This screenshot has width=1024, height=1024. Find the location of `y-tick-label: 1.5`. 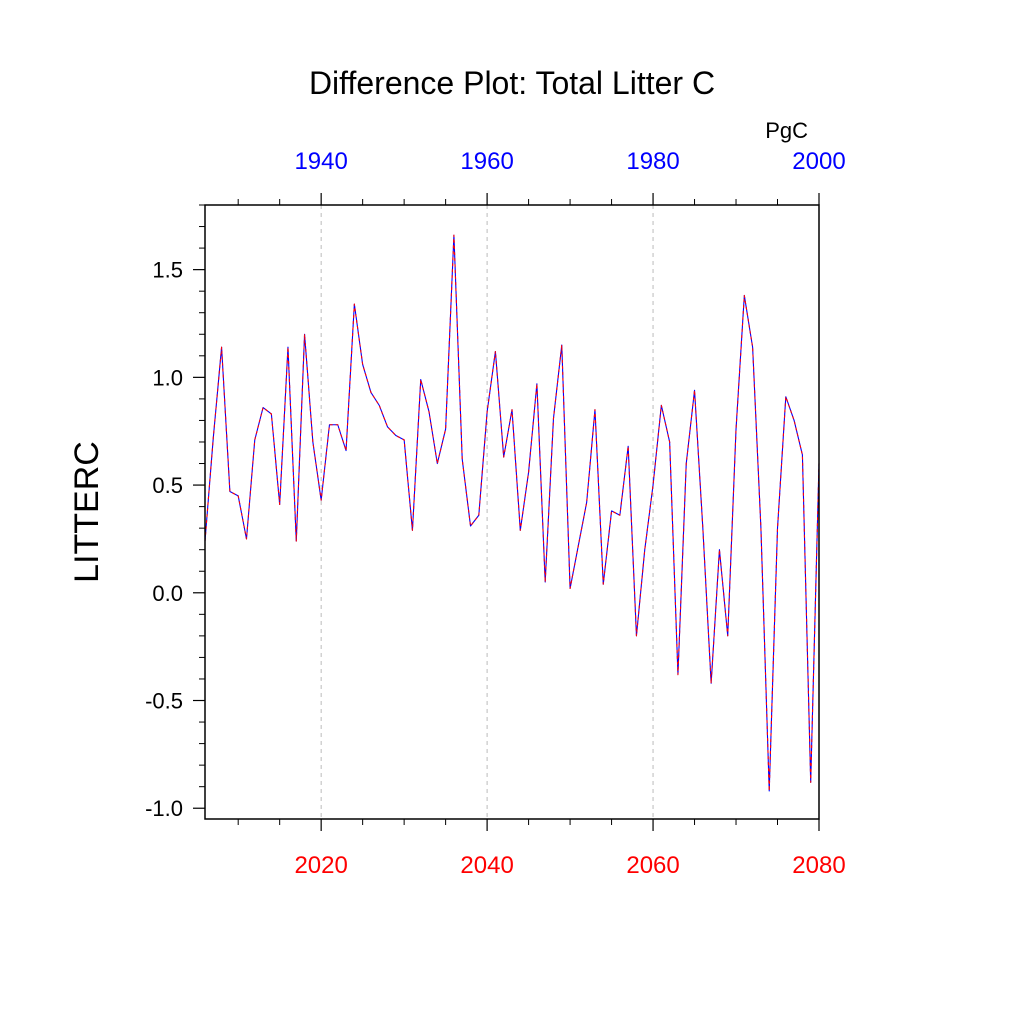

y-tick-label: 1.5 is located at coordinates (167, 270).